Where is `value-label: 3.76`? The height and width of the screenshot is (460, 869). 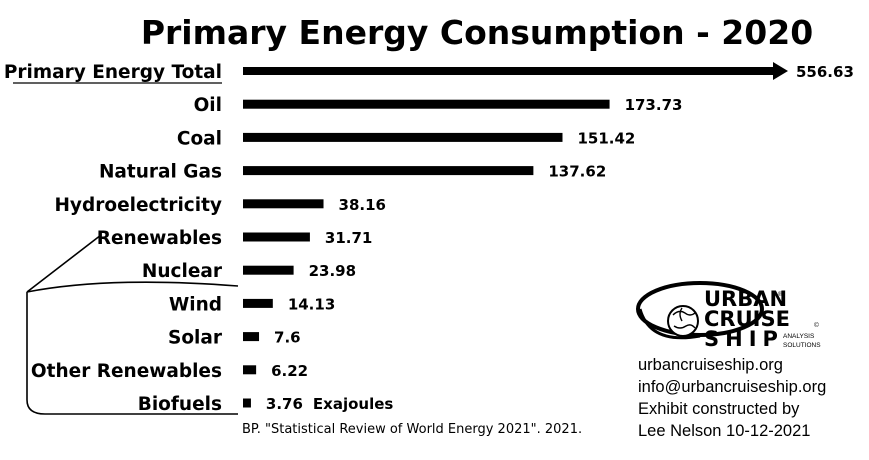 value-label: 3.76 is located at coordinates (284, 404).